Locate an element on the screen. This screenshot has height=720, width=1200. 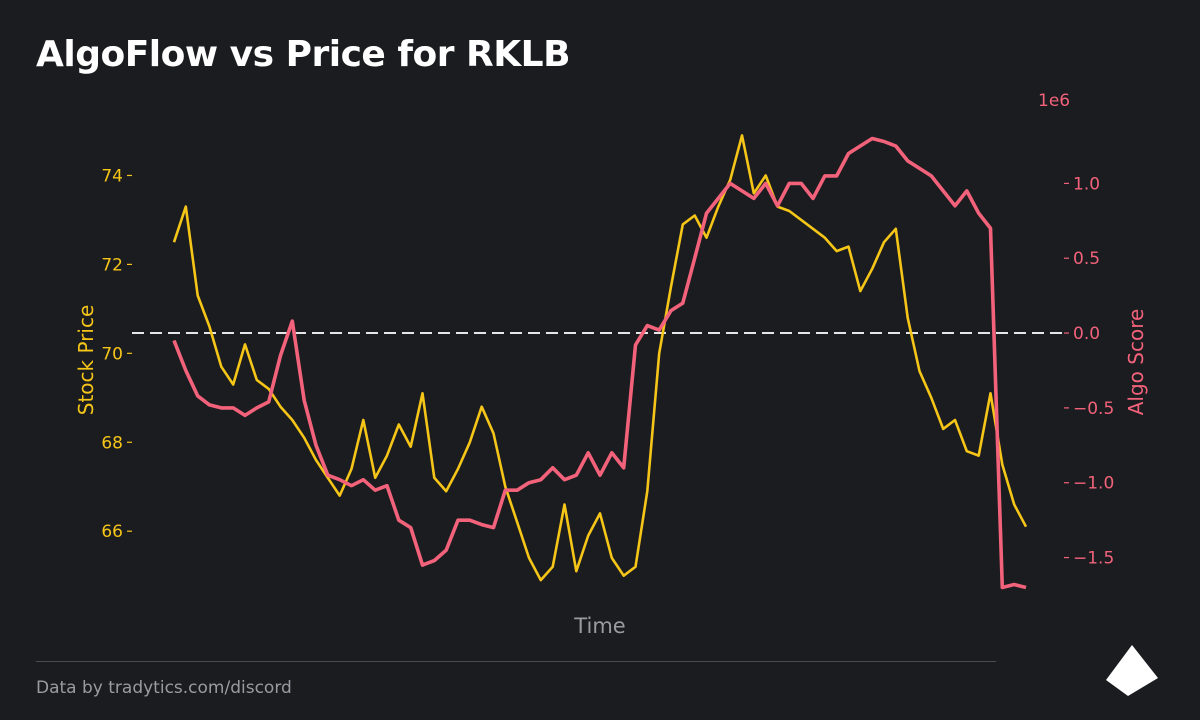
left-axis-label: Stock Price is located at coordinates (86, 360).